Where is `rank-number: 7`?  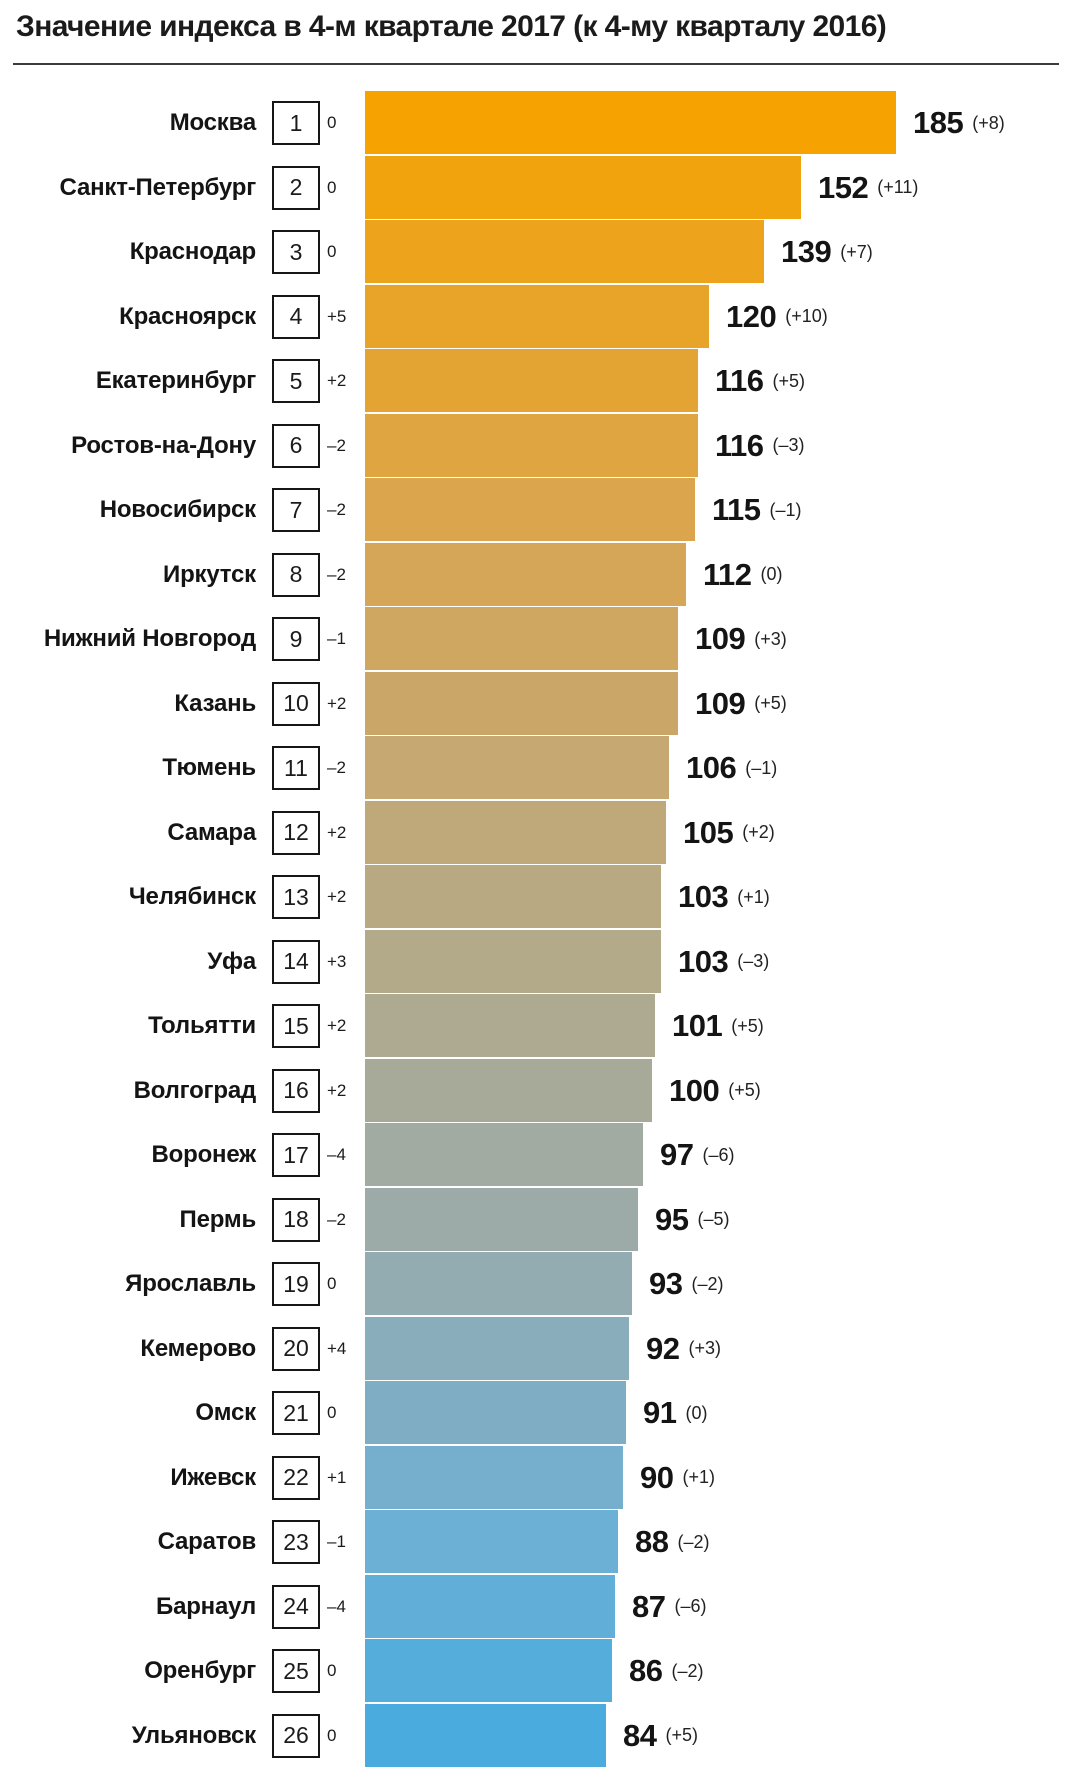
rank-number: 7 is located at coordinates (296, 509).